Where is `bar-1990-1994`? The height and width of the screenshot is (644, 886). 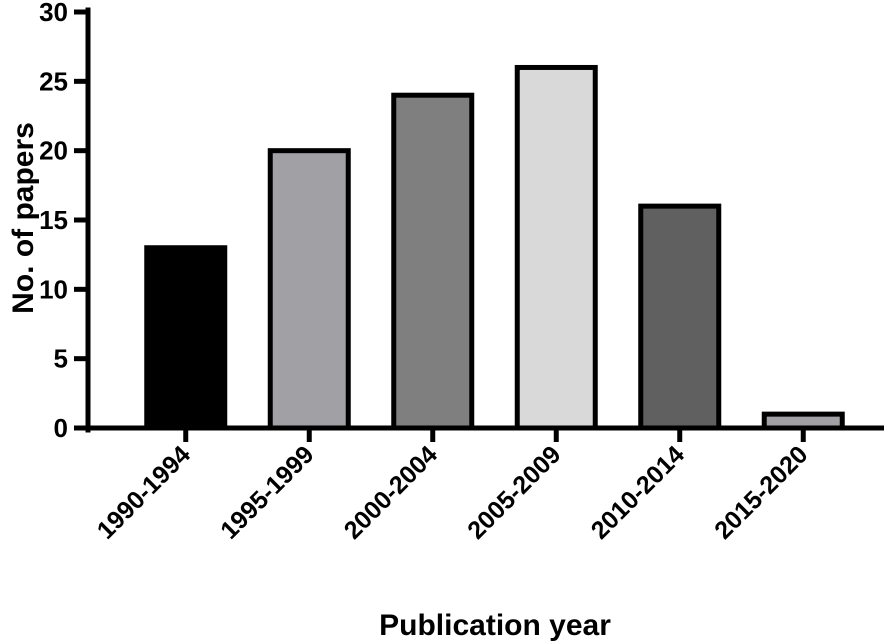 bar-1990-1994 is located at coordinates (186, 338).